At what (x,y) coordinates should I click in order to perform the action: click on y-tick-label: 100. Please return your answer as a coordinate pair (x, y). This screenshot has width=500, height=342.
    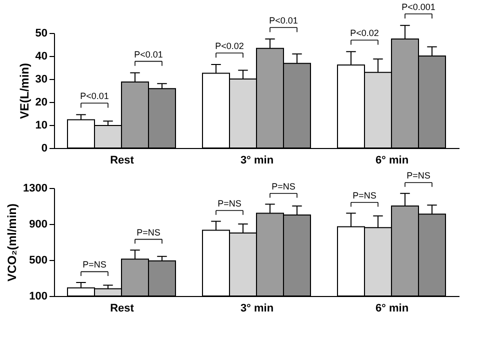
    Looking at the image, I should click on (38, 296).